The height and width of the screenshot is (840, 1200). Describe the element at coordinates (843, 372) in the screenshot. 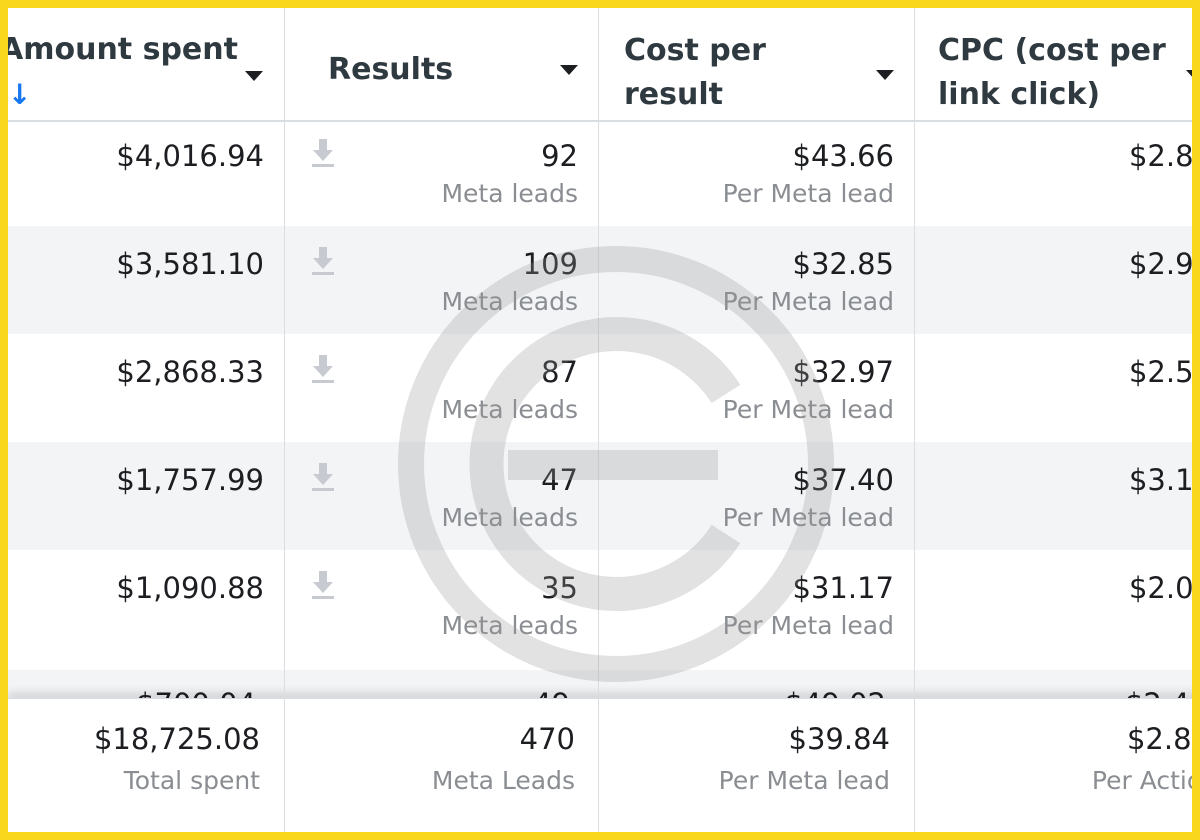

I see `cost-per-result-cell: $32.97` at that location.